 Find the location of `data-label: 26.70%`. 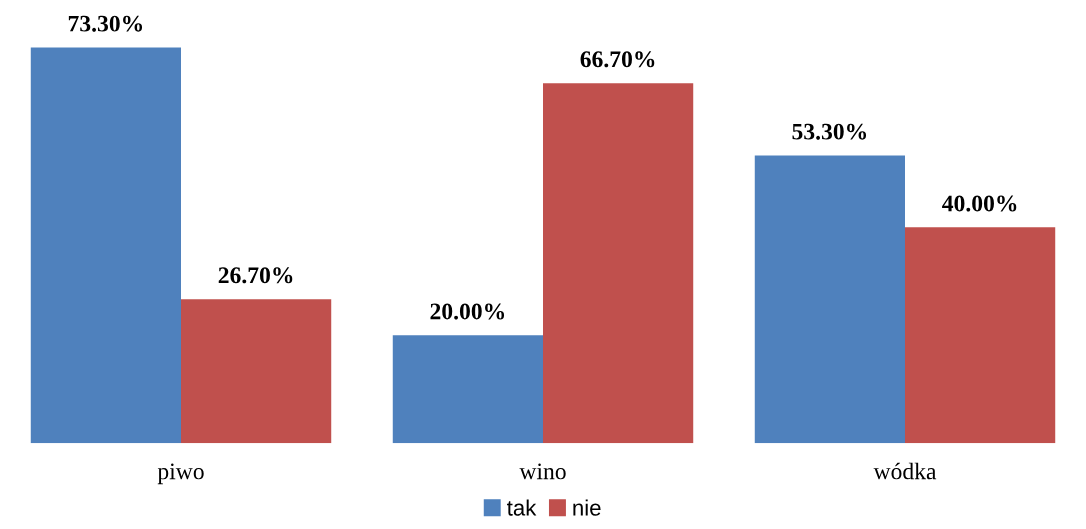

data-label: 26.70% is located at coordinates (255, 275).